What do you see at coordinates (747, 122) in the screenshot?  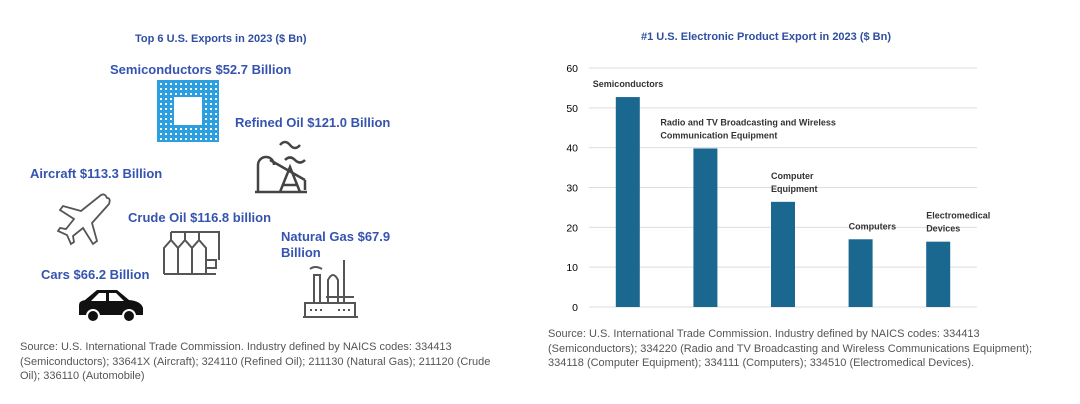 I see `bar-category-label: Radio and TV Broadcasting and Wireless` at bounding box center [747, 122].